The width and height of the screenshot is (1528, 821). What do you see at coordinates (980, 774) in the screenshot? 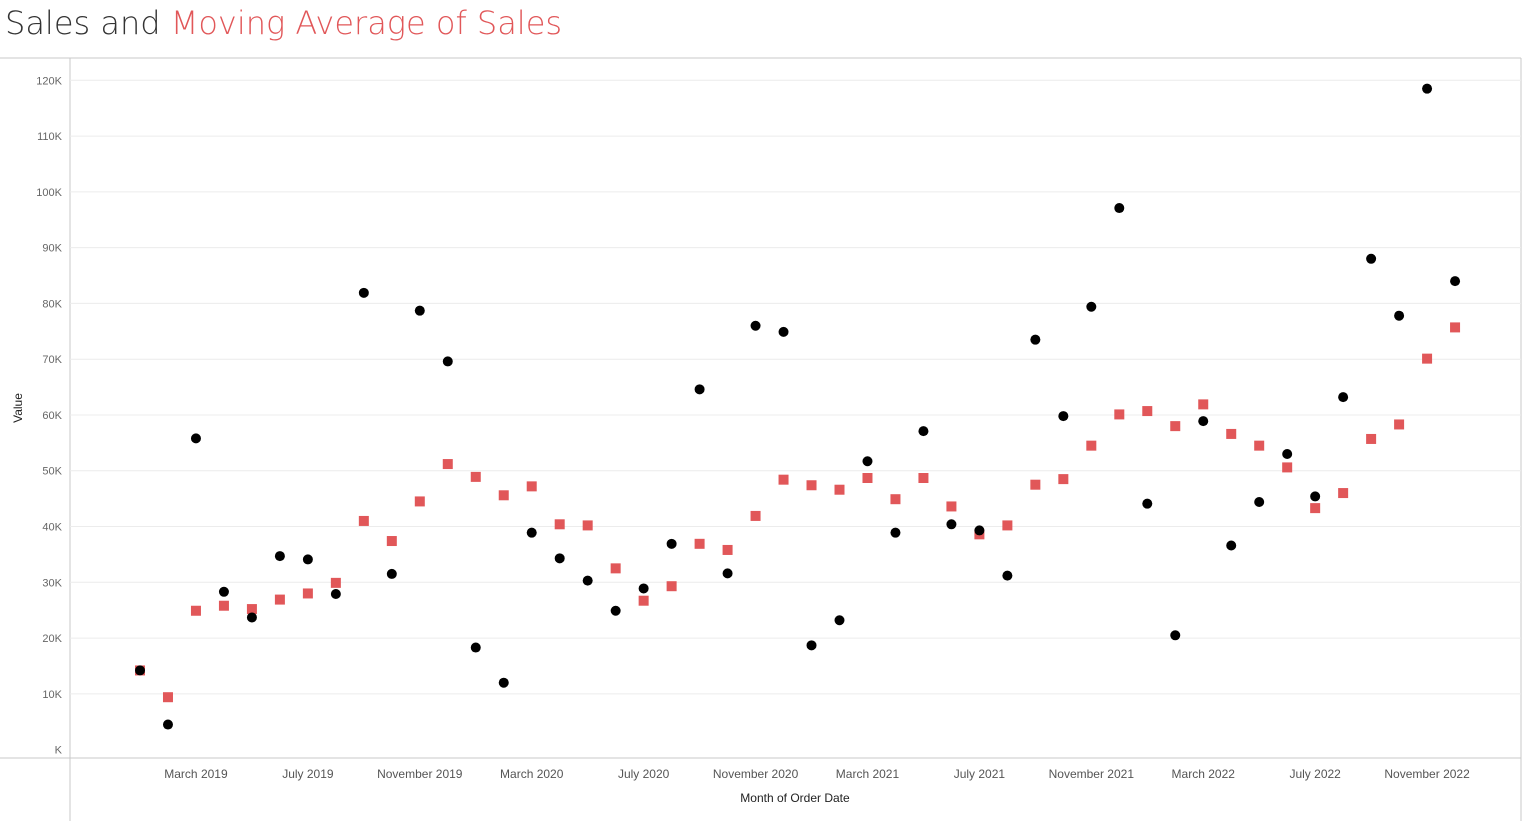
I see `x-tick-label: July 2021` at bounding box center [980, 774].